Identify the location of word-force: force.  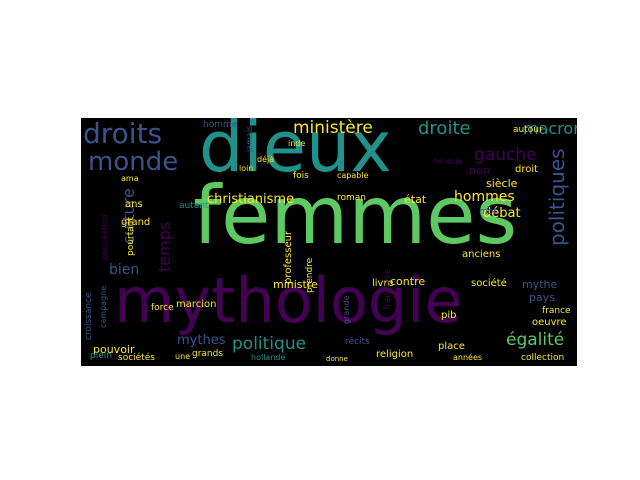
(162, 308).